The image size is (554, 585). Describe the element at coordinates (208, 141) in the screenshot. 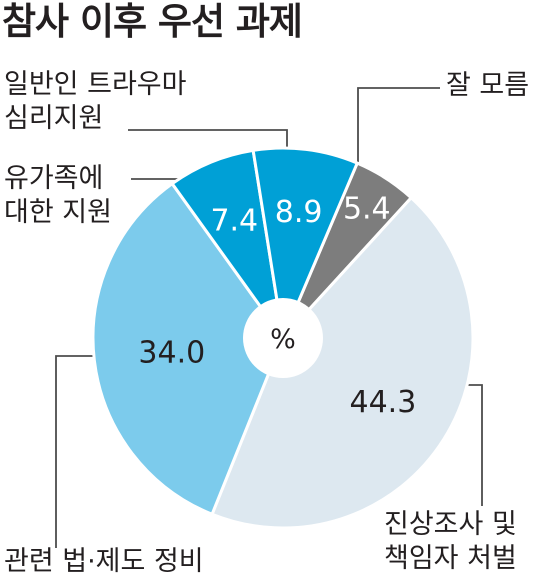

I see `leader-line-trauma` at that location.